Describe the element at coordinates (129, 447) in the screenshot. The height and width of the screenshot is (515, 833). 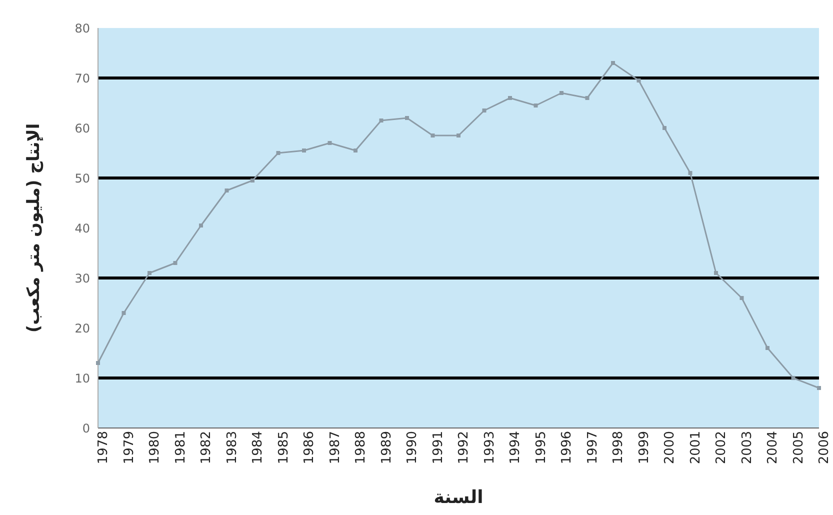
I see `x-tick-label: 1979` at that location.